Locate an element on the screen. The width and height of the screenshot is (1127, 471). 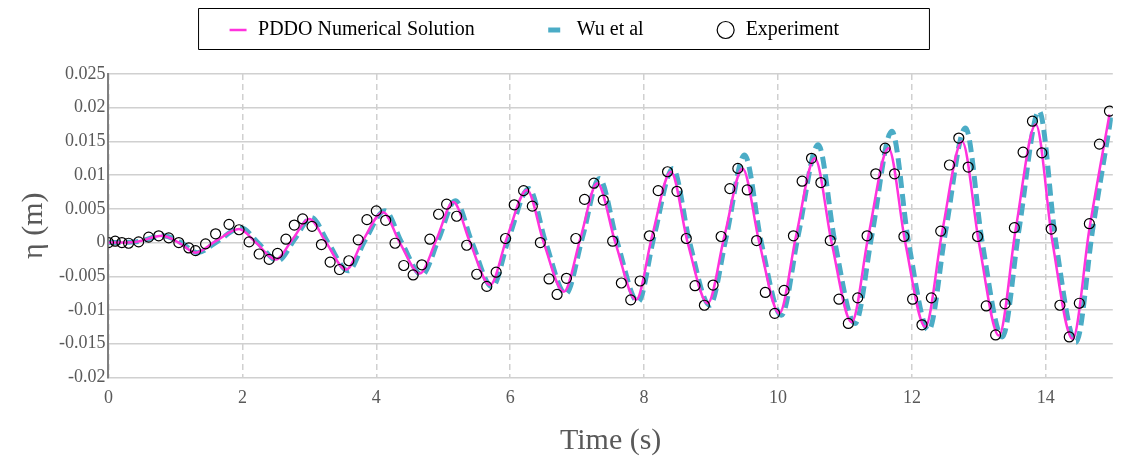
x-tick-label: 6 is located at coordinates (510, 396).